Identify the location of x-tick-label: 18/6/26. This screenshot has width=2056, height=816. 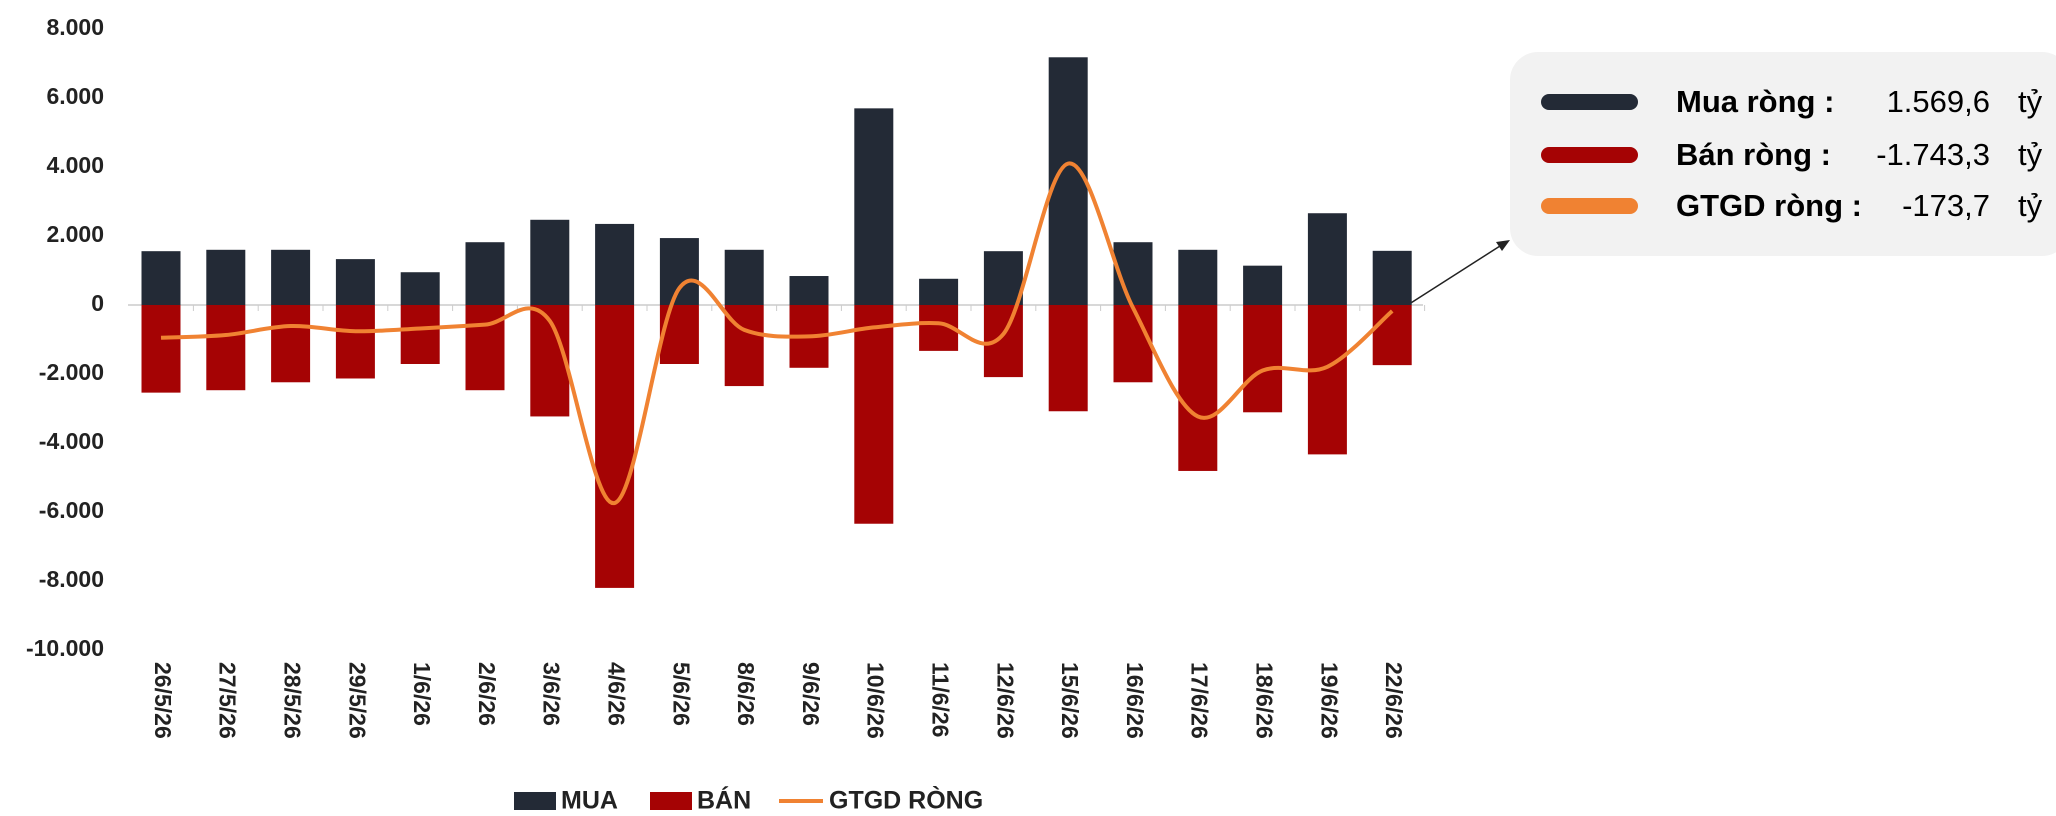
(1265, 700).